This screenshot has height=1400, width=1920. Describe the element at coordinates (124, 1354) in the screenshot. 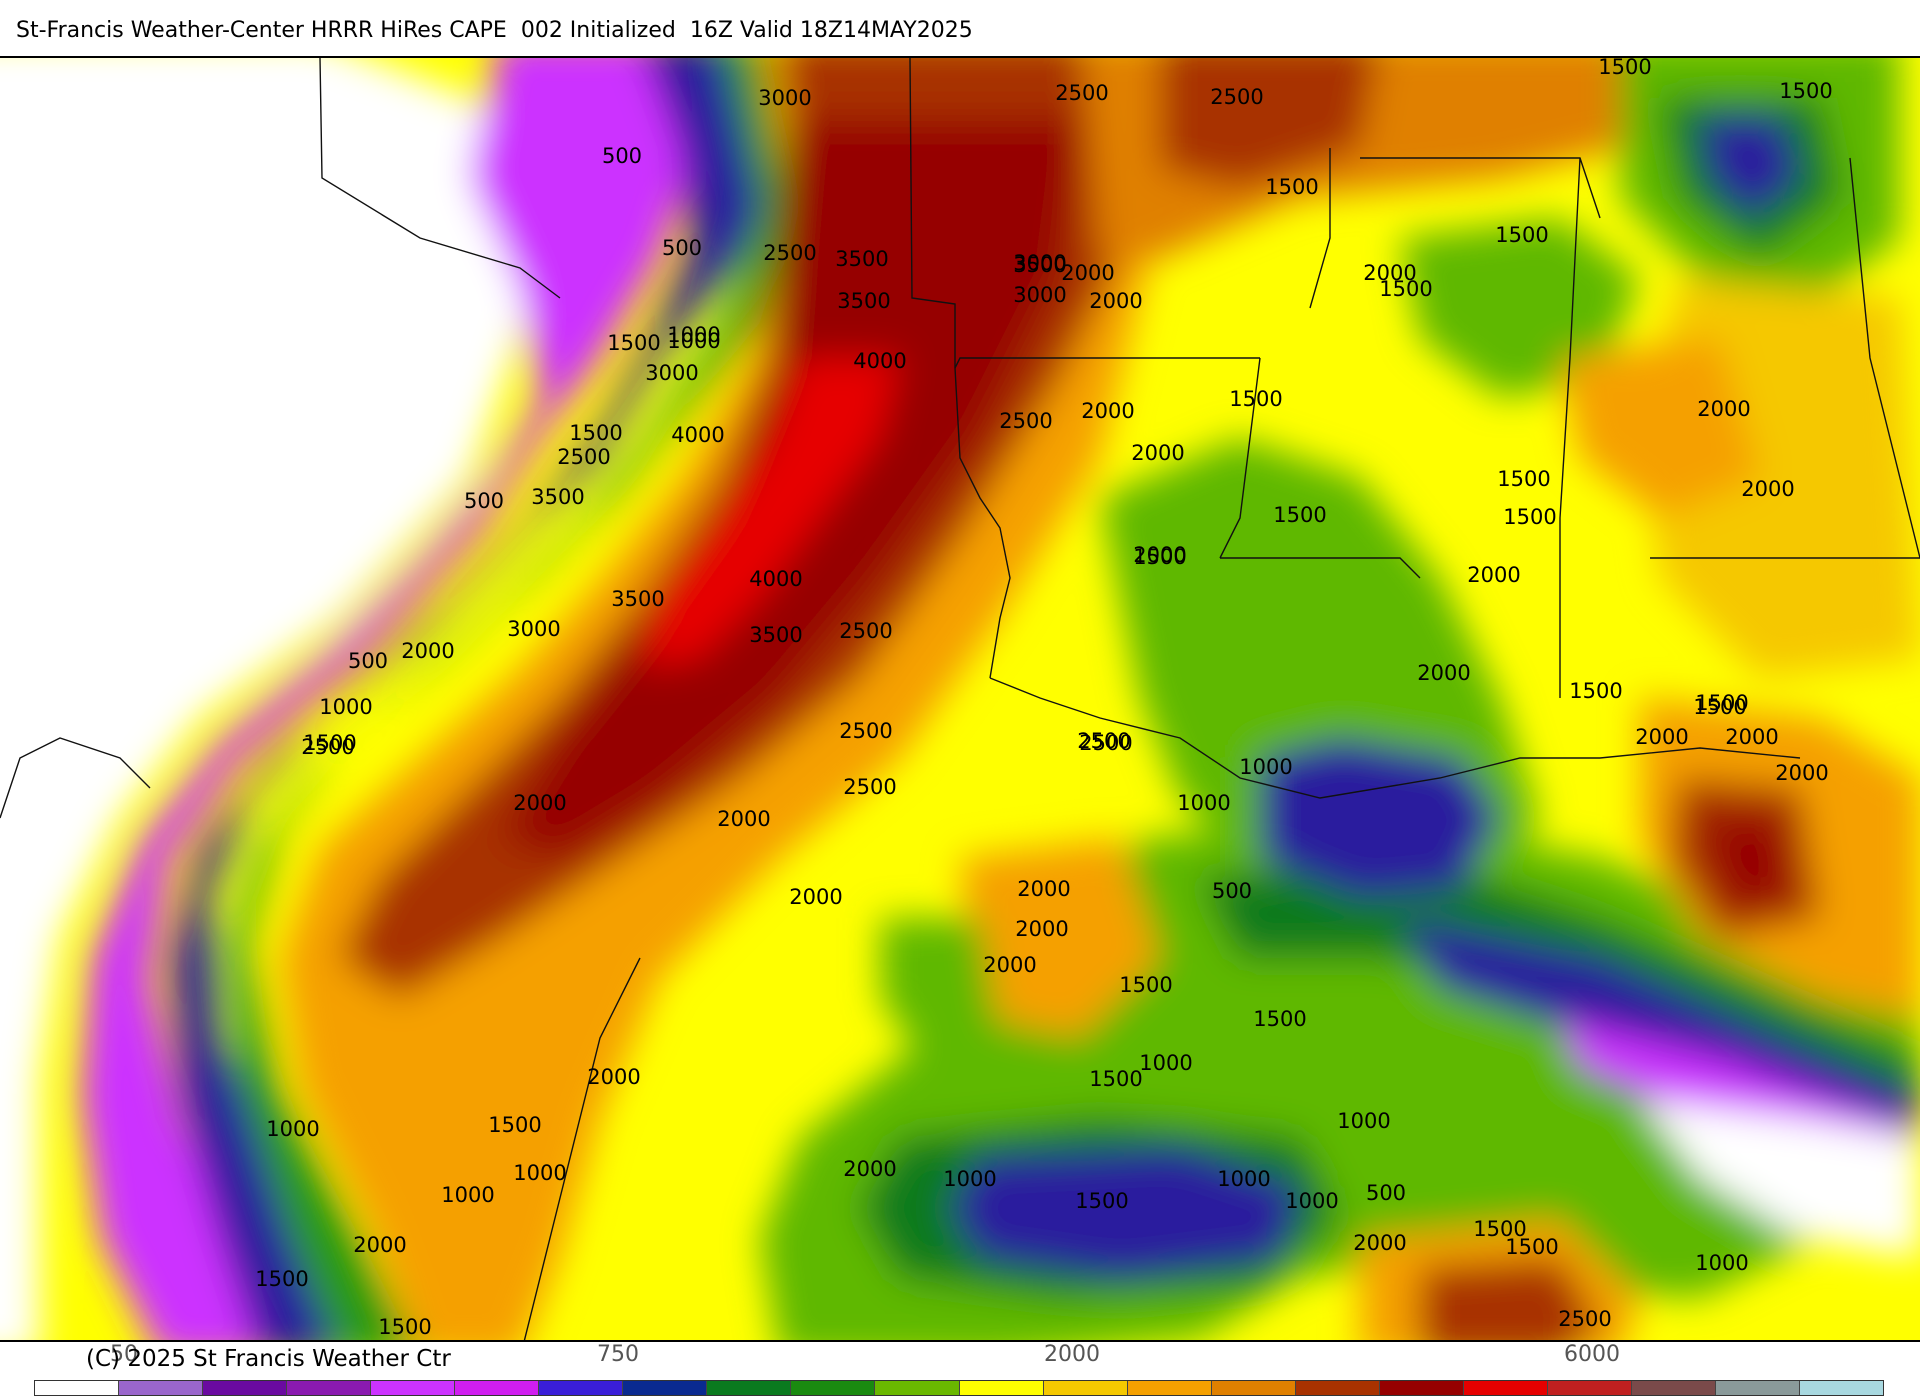

I see `legend-tick-label: 50` at that location.